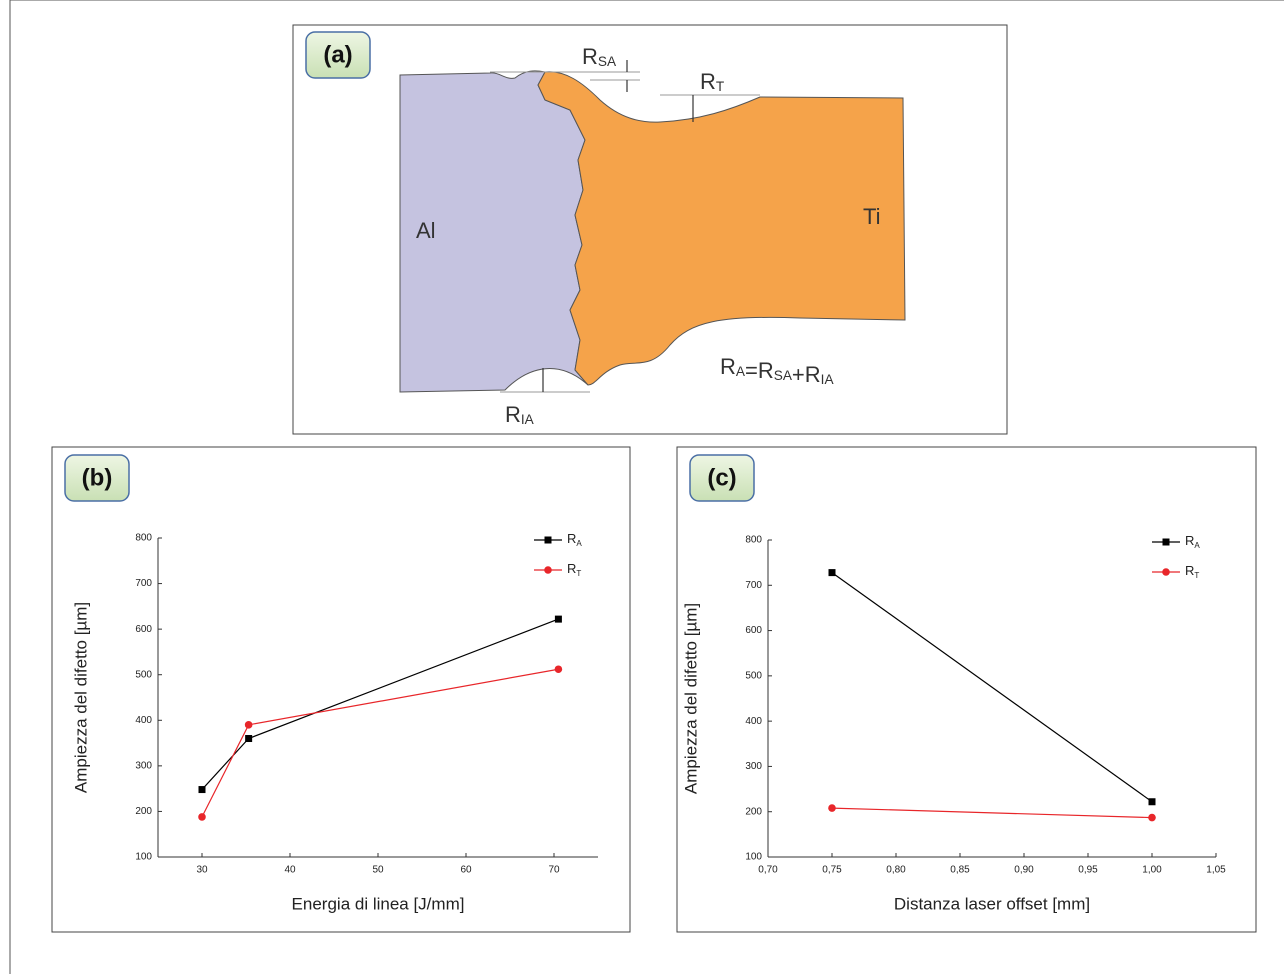 This screenshot has height=974, width=1284. I want to click on x-tick-label: 0,85, so click(960, 870).